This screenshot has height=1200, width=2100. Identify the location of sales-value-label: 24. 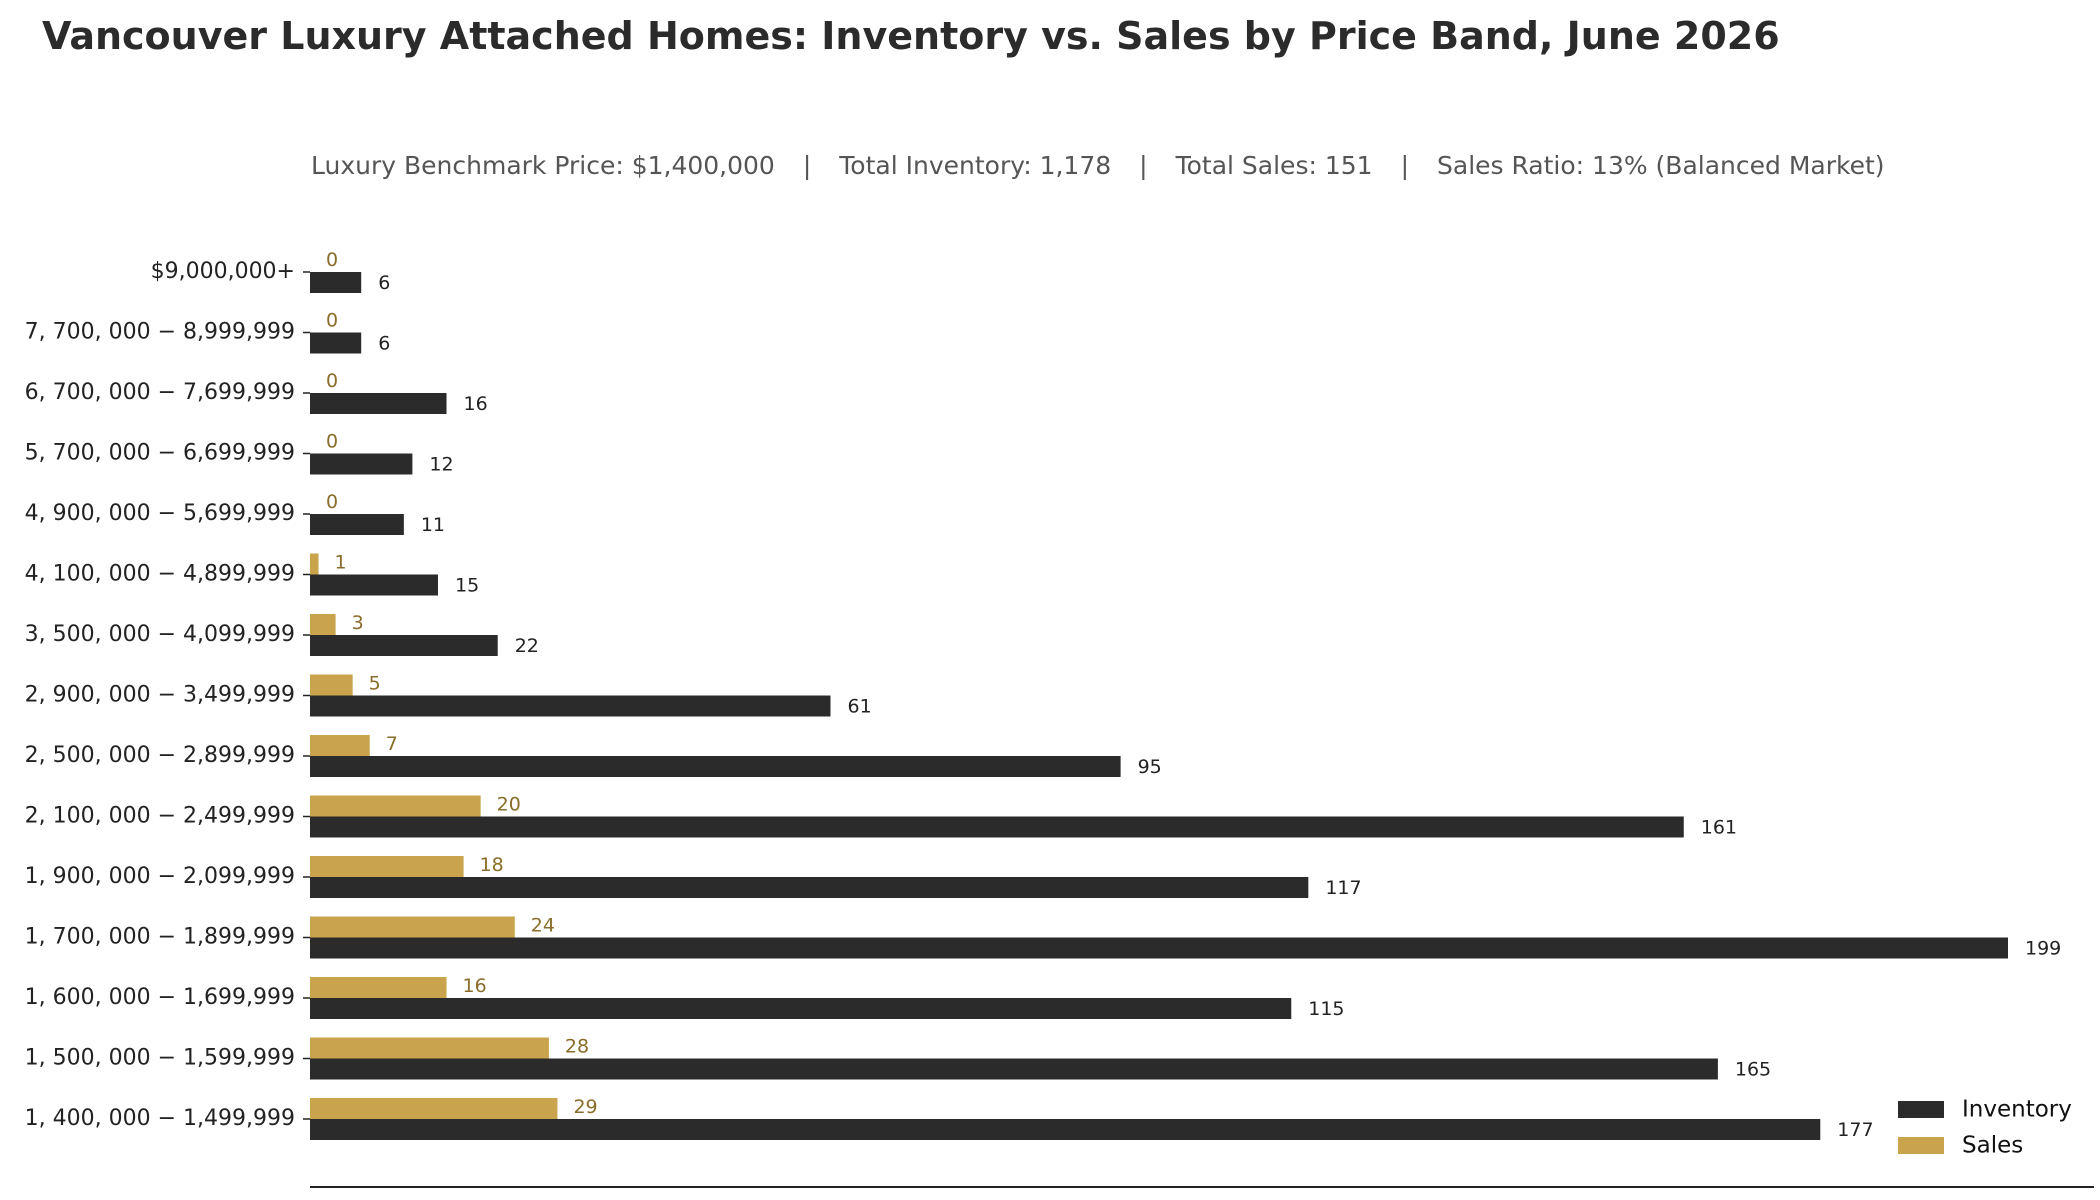
(543, 926).